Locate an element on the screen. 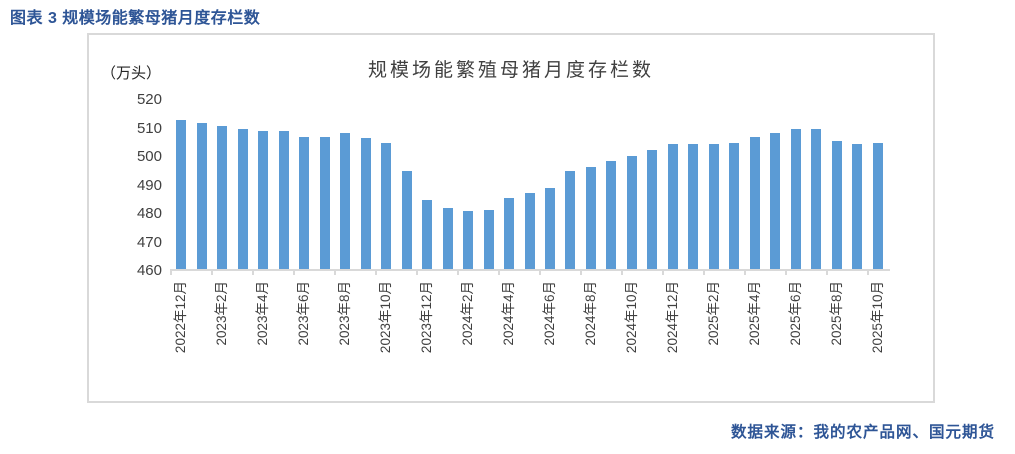 Image resolution: width=1015 pixels, height=454 pixels. data-source-note: 数据来源：我的农产品网、国元期货 is located at coordinates (862, 432).